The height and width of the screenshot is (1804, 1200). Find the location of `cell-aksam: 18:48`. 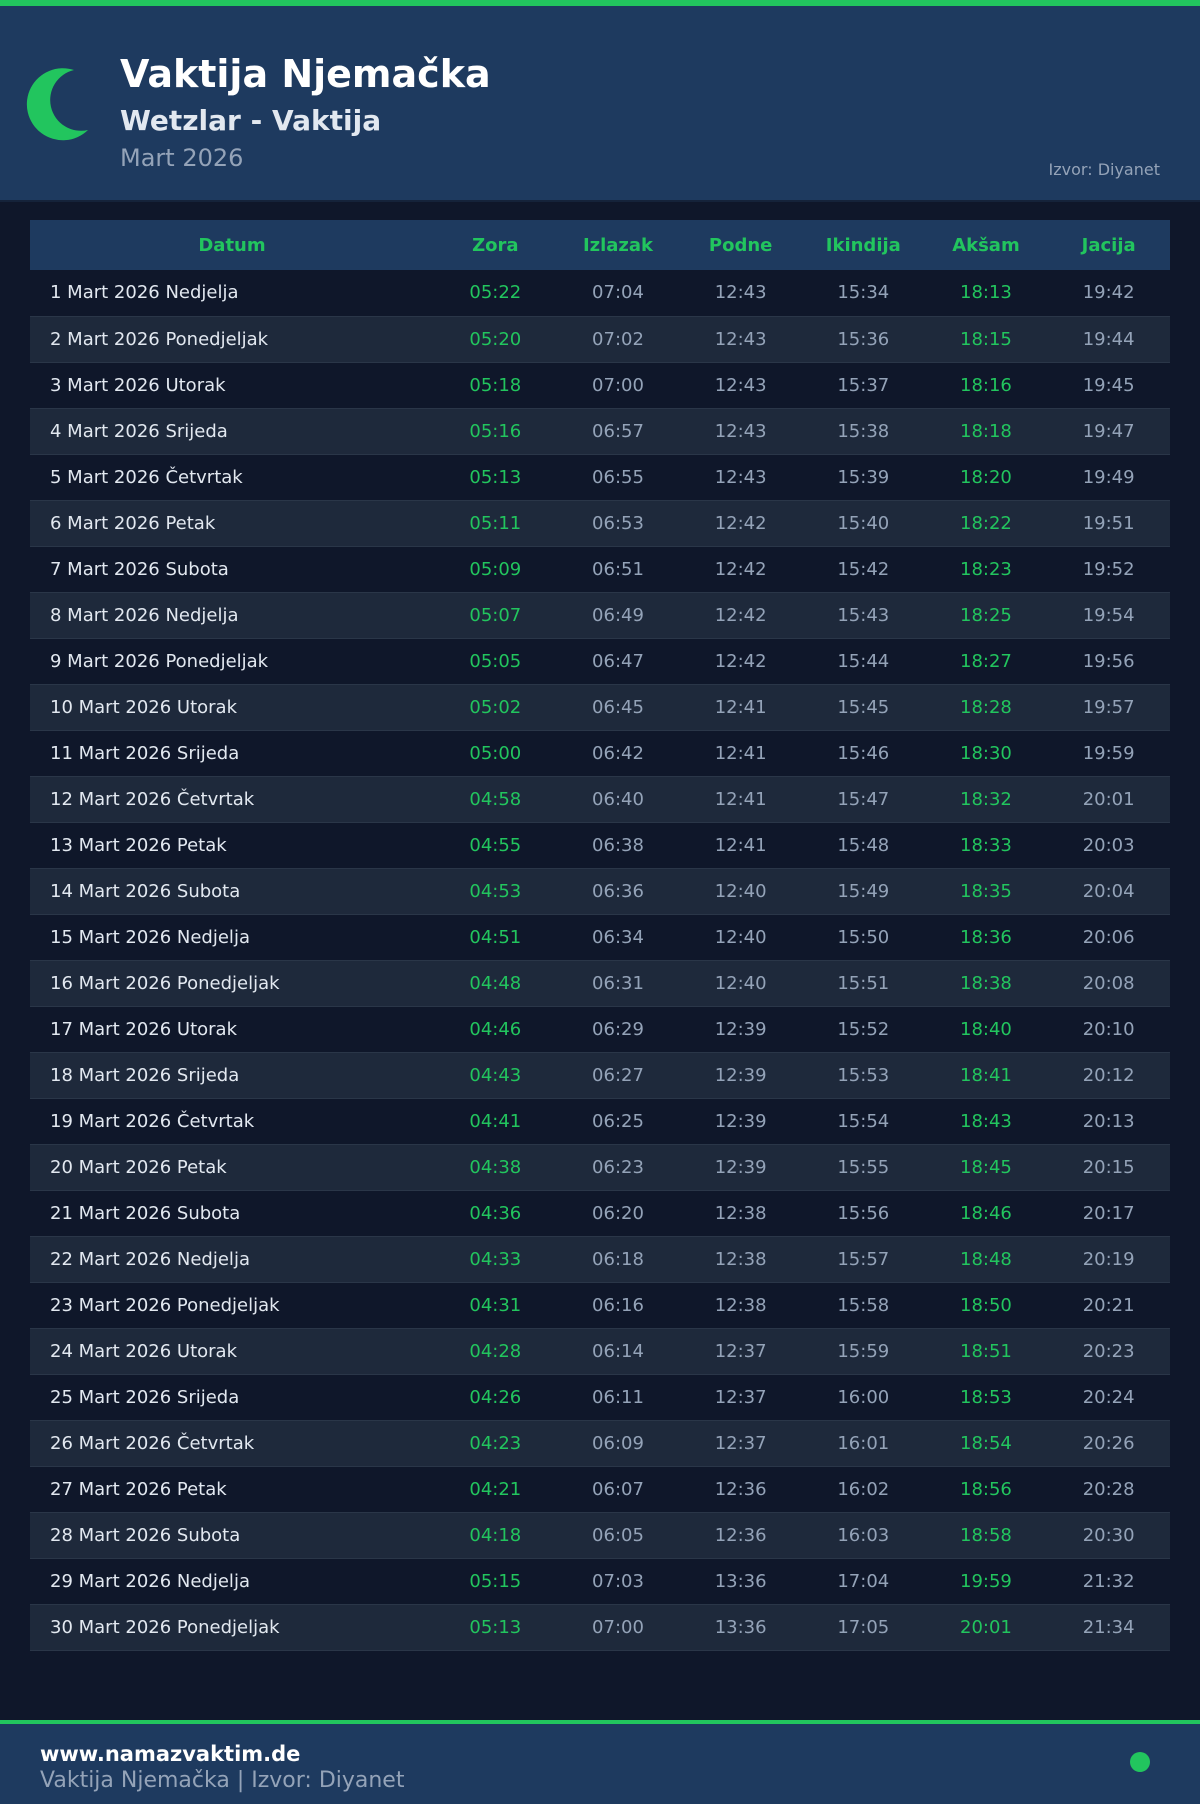

cell-aksam: 18:48 is located at coordinates (986, 1259).